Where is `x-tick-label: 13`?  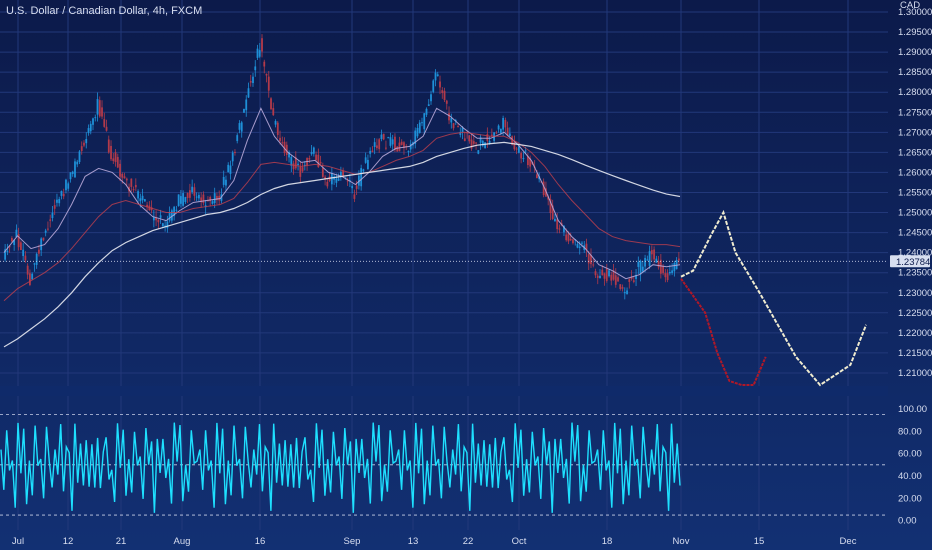 x-tick-label: 13 is located at coordinates (413, 541).